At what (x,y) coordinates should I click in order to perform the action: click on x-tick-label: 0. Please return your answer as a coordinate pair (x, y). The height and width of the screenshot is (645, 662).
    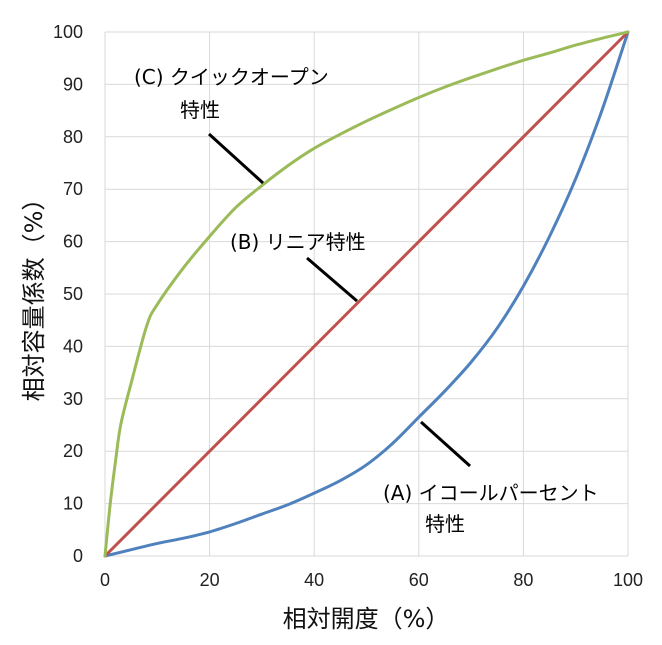
    Looking at the image, I should click on (105, 580).